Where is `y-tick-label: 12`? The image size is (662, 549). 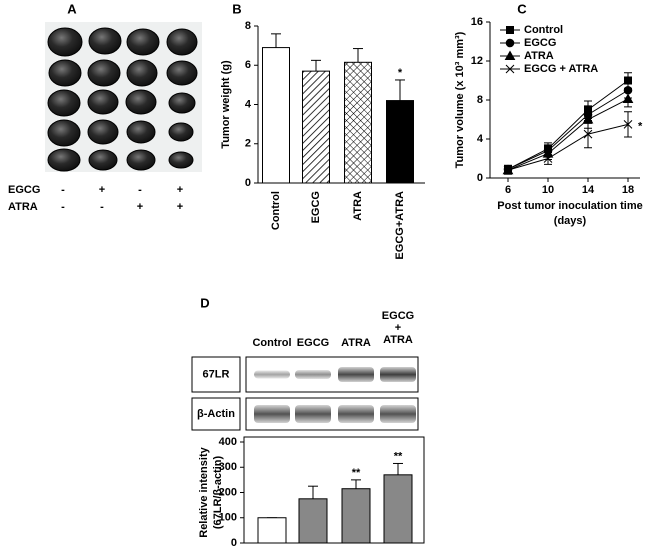
y-tick-label: 12 is located at coordinates (477, 61).